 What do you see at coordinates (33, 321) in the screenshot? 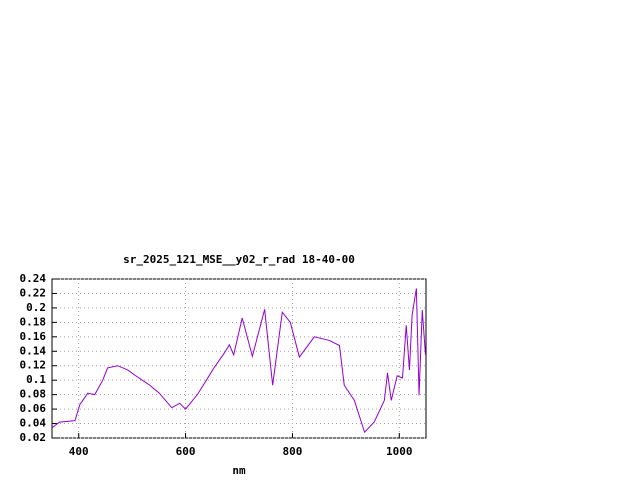
I see `y-tick-label: 0.18` at bounding box center [33, 321].